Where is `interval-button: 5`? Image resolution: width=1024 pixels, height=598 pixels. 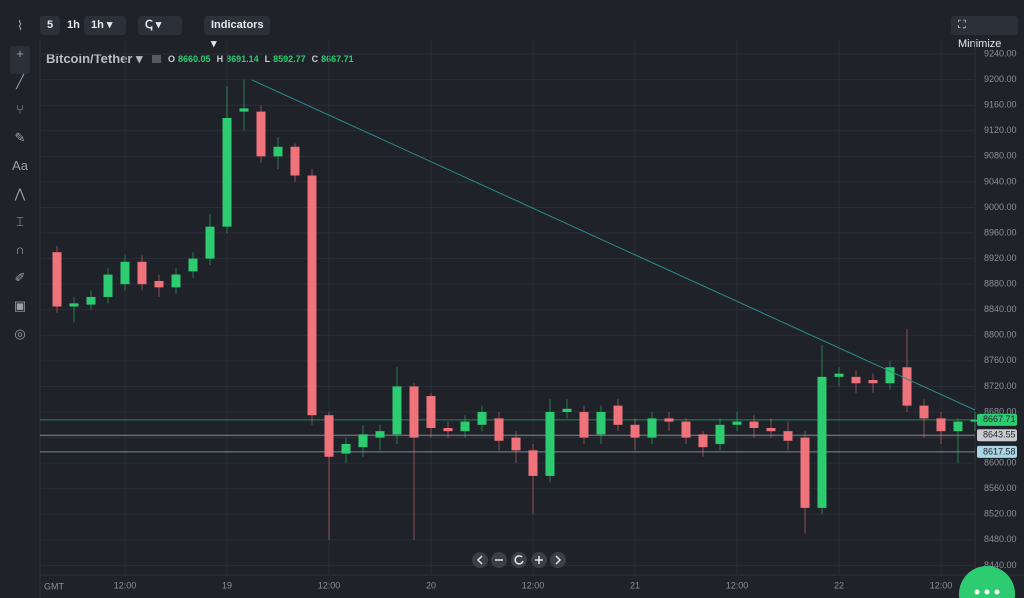
interval-button: 5 is located at coordinates (50, 25).